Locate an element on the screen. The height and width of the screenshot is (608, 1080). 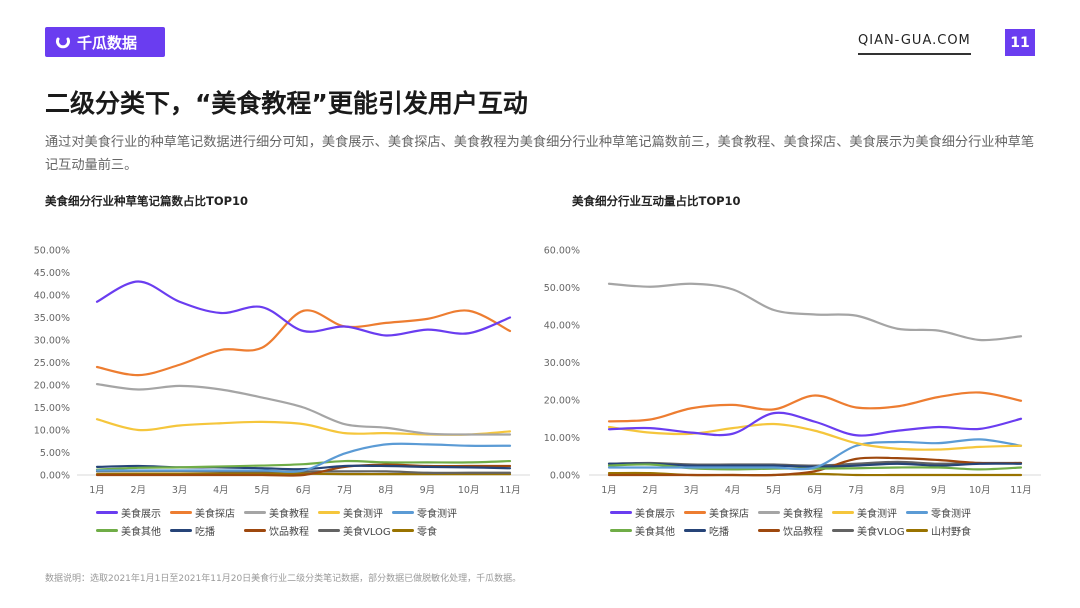
legend-item: 美食教程 is located at coordinates (795, 512).